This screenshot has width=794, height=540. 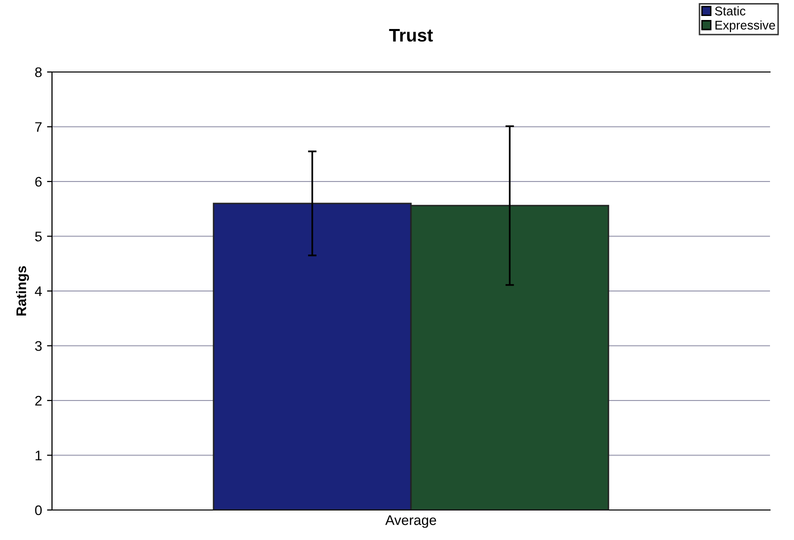 What do you see at coordinates (38, 291) in the screenshot?
I see `y-tick-label: 4` at bounding box center [38, 291].